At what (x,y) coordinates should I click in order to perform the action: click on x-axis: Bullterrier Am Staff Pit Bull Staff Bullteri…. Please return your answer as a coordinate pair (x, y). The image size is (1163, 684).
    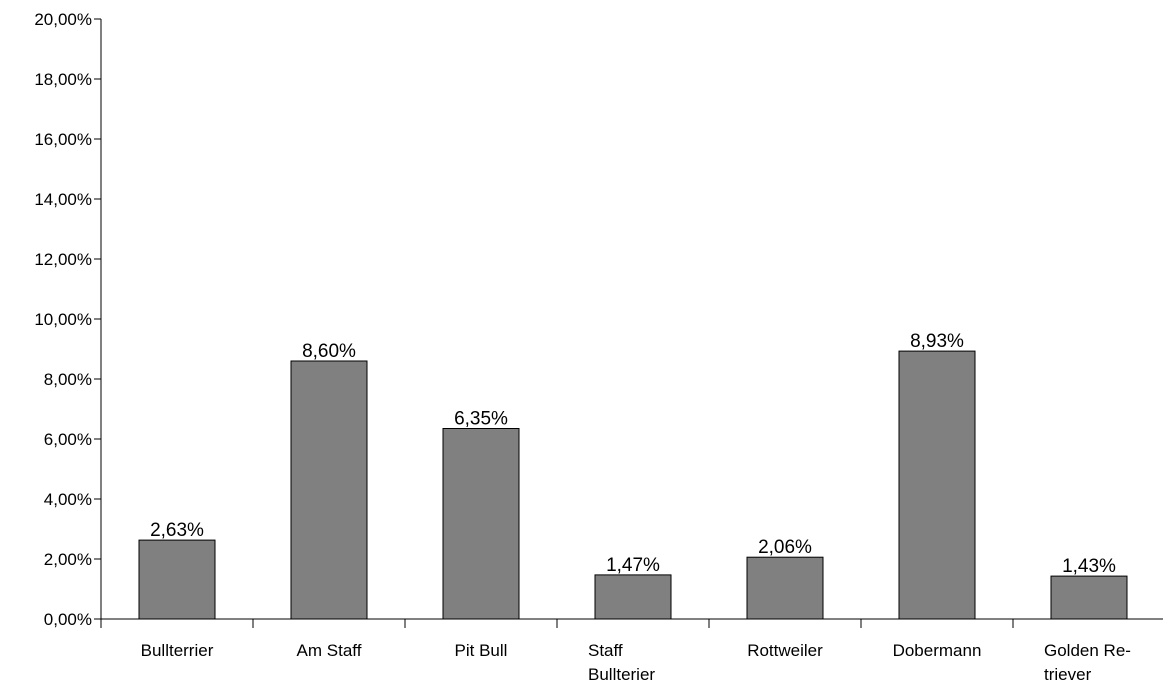
    Looking at the image, I should click on (631, 651).